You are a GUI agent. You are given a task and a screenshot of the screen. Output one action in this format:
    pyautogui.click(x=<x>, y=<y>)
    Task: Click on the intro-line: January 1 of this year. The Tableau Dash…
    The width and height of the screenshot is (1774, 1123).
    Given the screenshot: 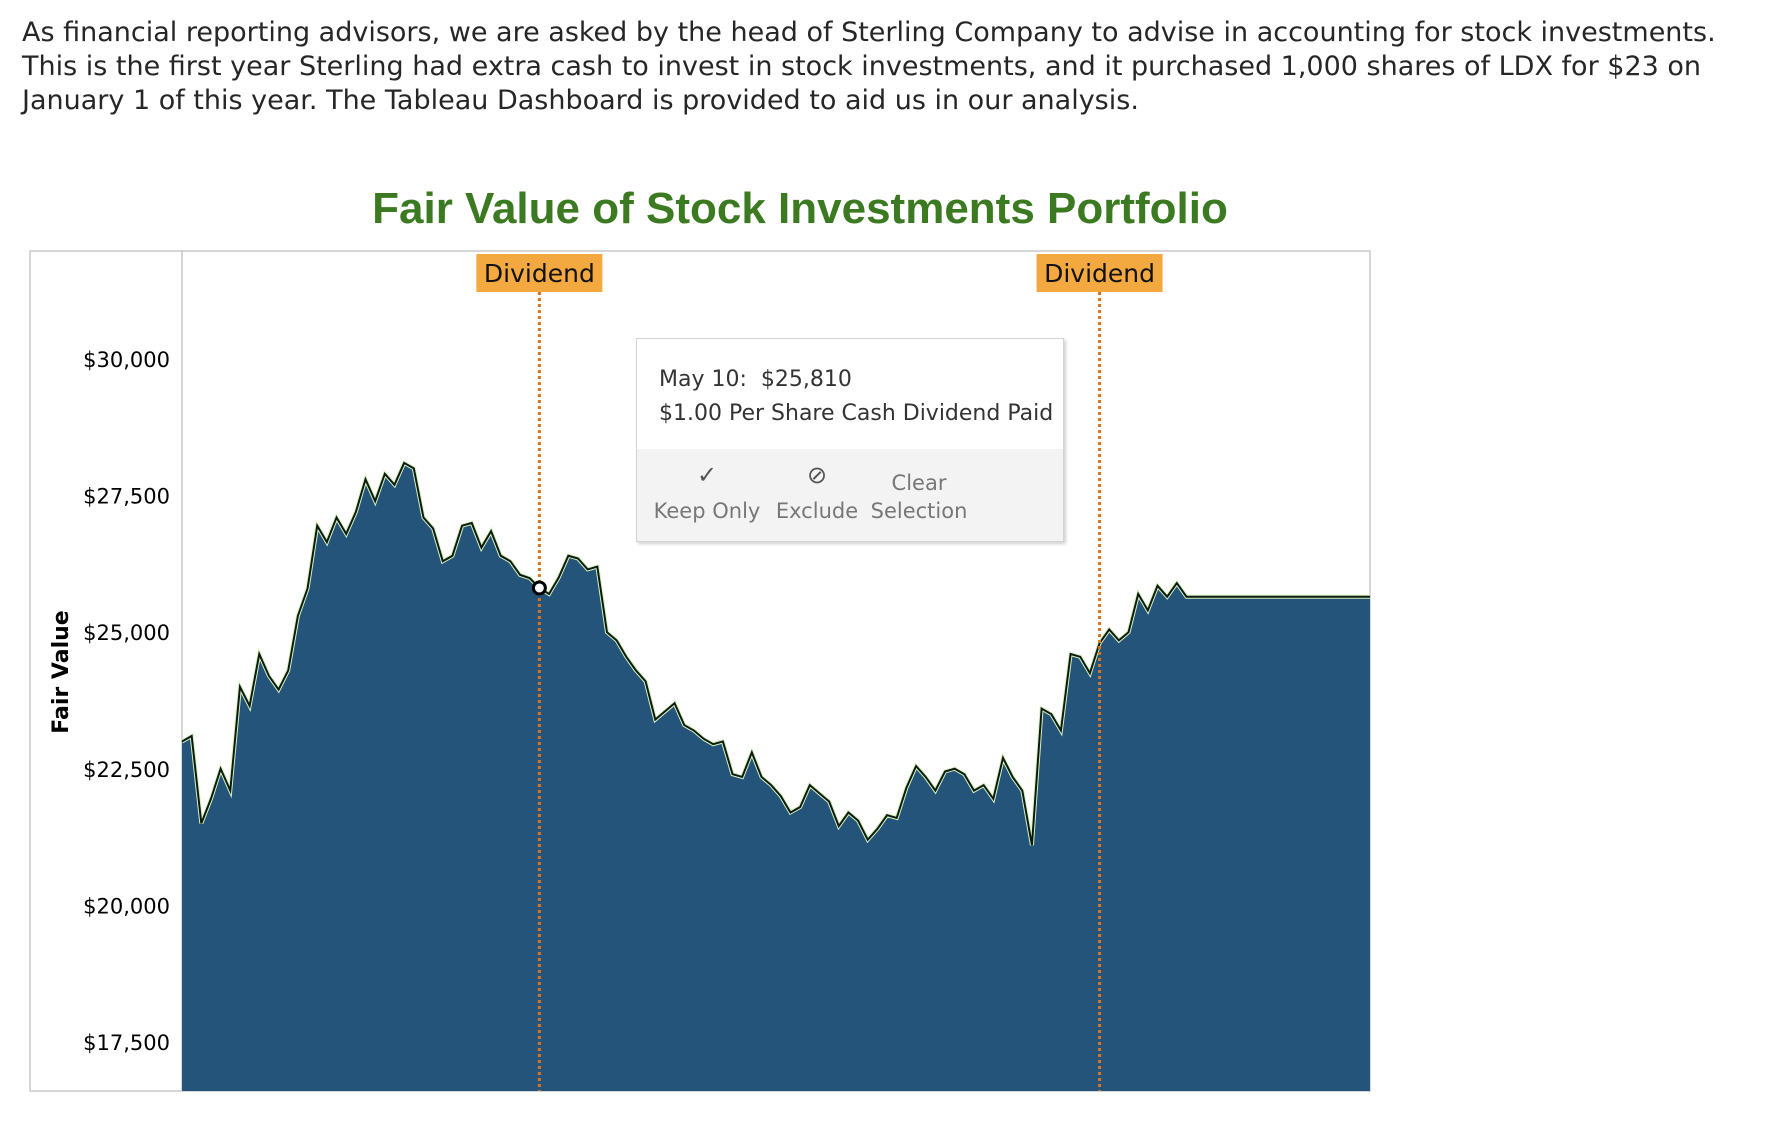 What is the action you would take?
    pyautogui.click(x=580, y=100)
    